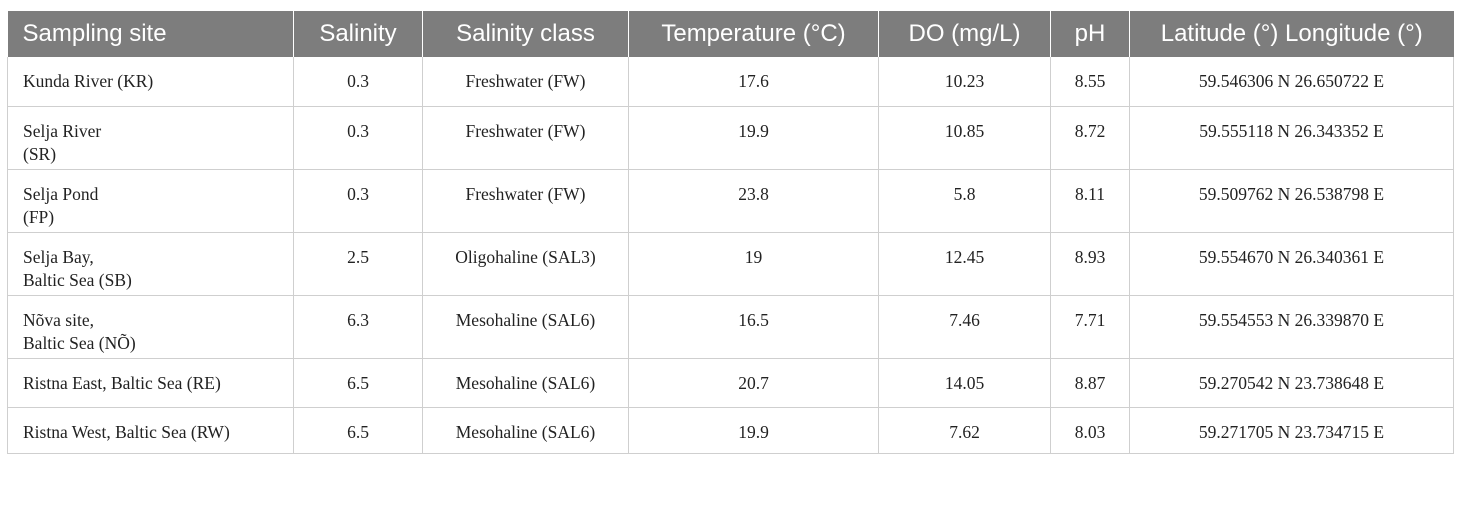 The image size is (1460, 516). Describe the element at coordinates (964, 82) in the screenshot. I see `cell-do: 10.23` at that location.